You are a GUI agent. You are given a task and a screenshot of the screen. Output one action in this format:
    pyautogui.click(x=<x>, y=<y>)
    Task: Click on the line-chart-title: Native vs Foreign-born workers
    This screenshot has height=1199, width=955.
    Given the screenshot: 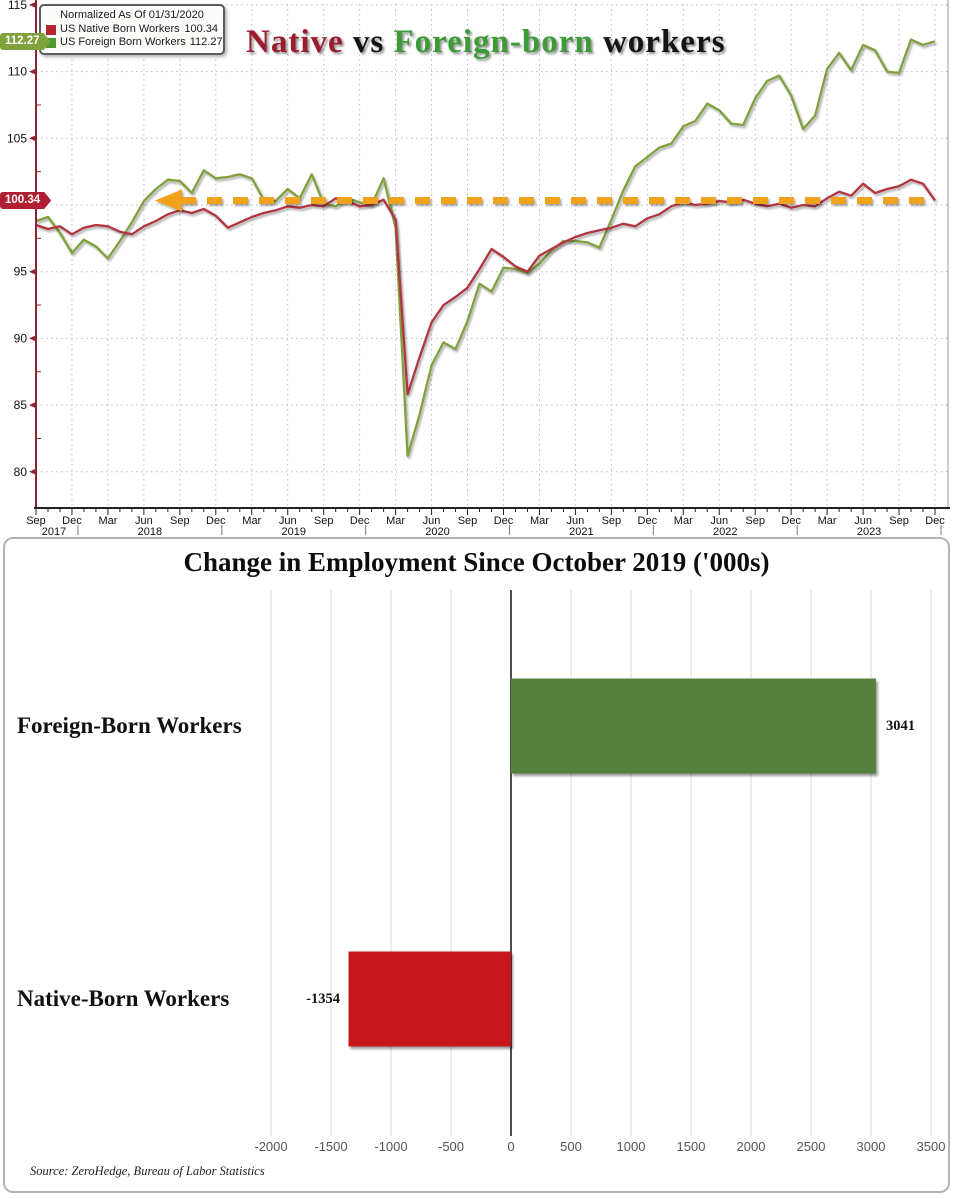 What is the action you would take?
    pyautogui.click(x=485, y=42)
    